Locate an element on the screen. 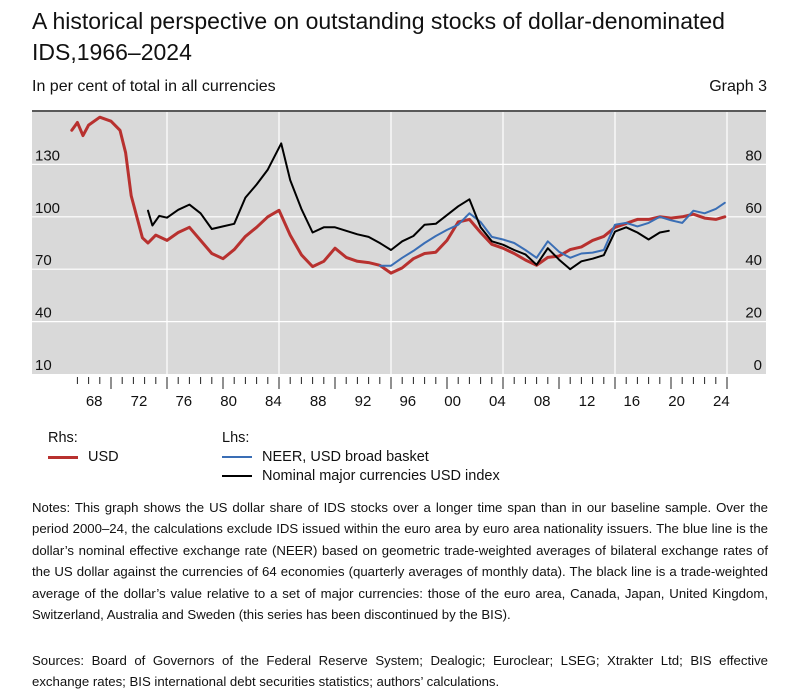 The width and height of the screenshot is (800, 700). legend-rhs-heading: Rhs: is located at coordinates (63, 438).